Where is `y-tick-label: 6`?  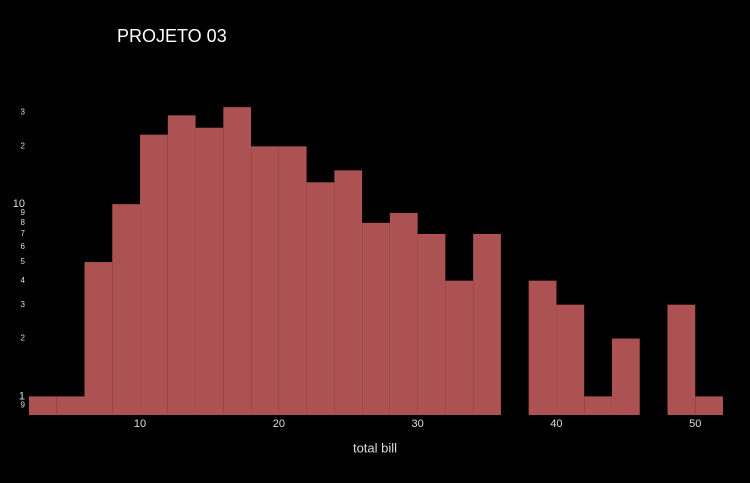
y-tick-label: 6 is located at coordinates (23, 246).